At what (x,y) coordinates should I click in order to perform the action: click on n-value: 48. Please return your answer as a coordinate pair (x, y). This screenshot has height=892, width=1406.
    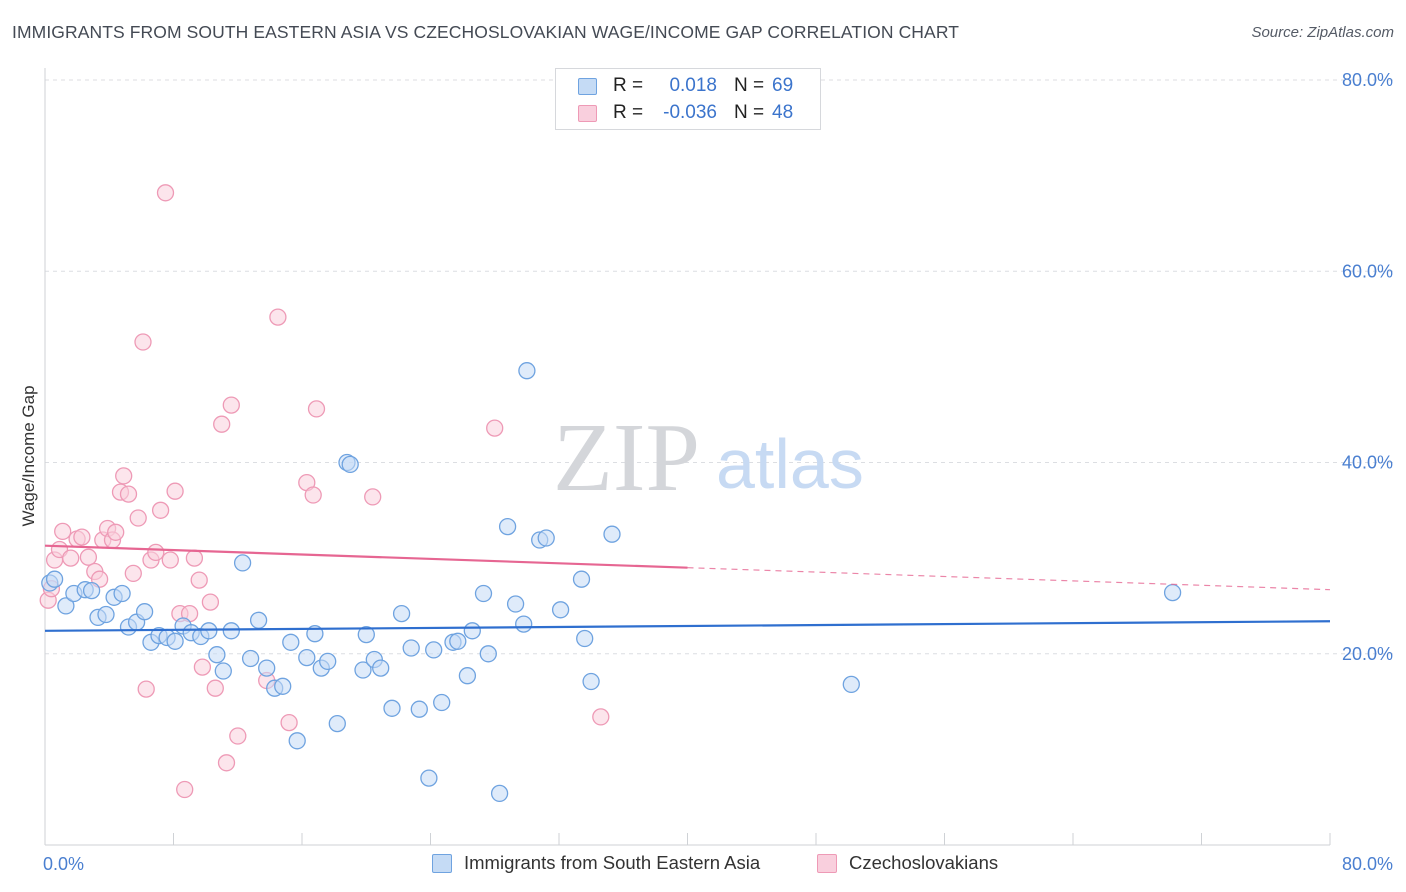
    Looking at the image, I should click on (783, 112).